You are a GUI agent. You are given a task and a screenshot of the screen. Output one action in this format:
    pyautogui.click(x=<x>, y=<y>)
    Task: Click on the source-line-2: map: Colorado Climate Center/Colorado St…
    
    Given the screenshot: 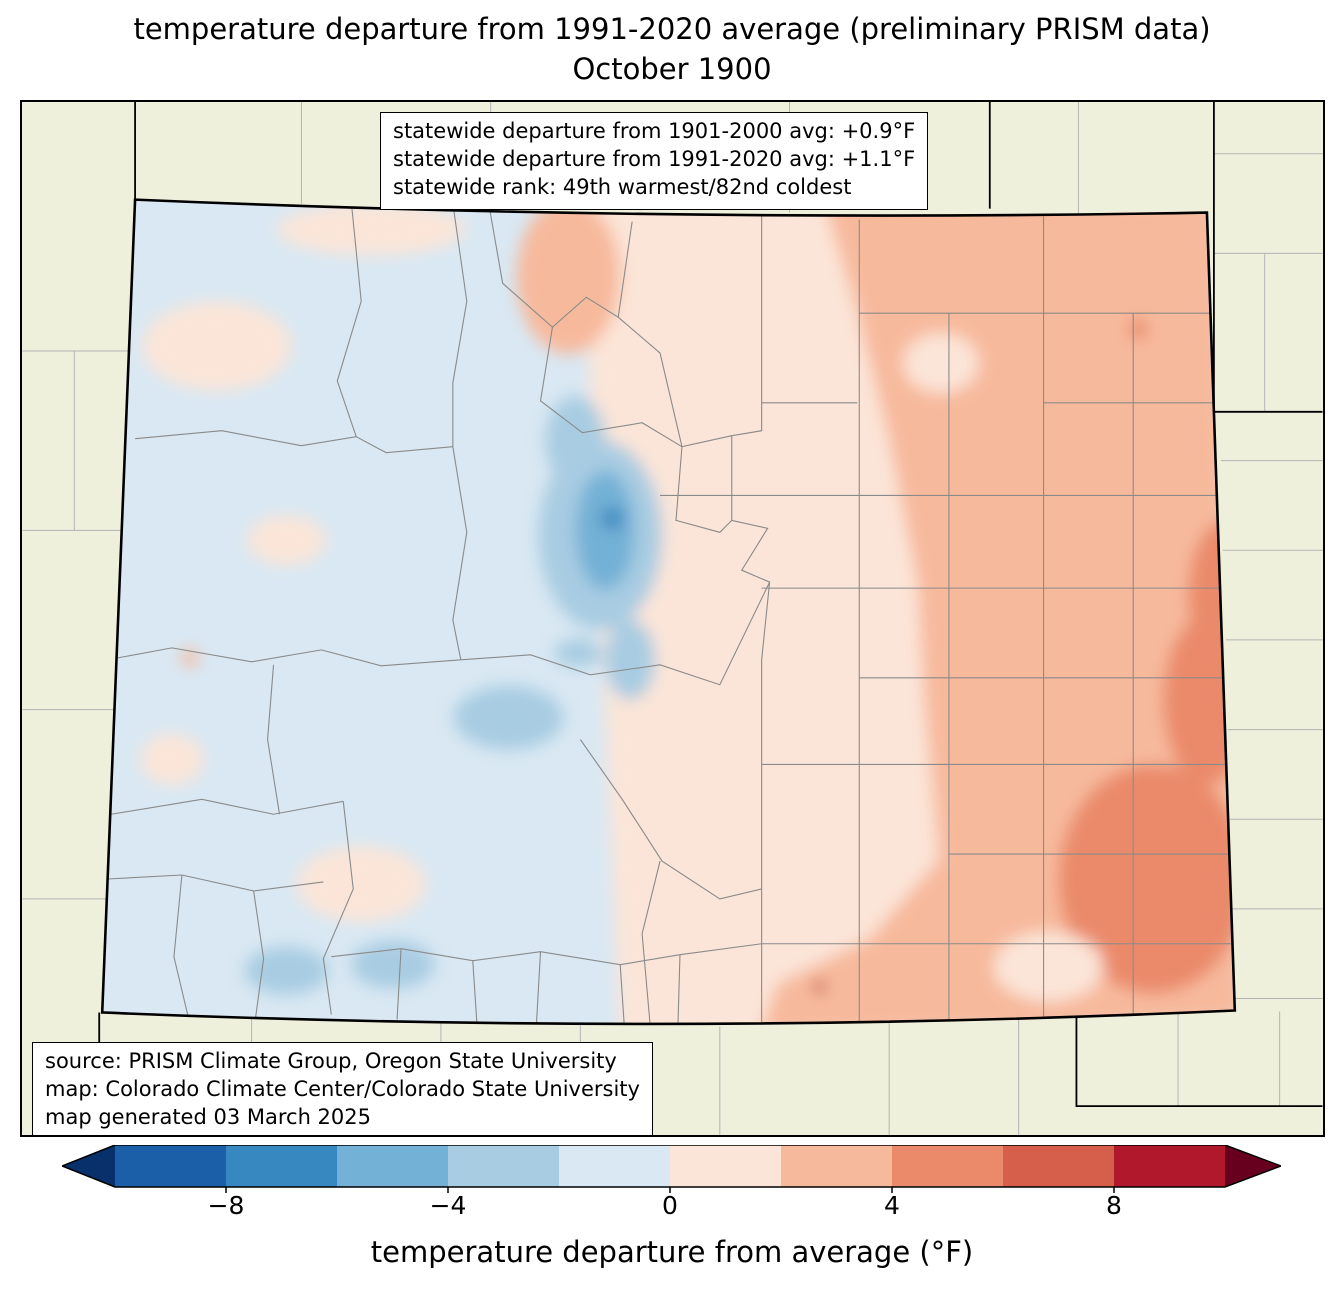 What is the action you would take?
    pyautogui.click(x=342, y=1088)
    